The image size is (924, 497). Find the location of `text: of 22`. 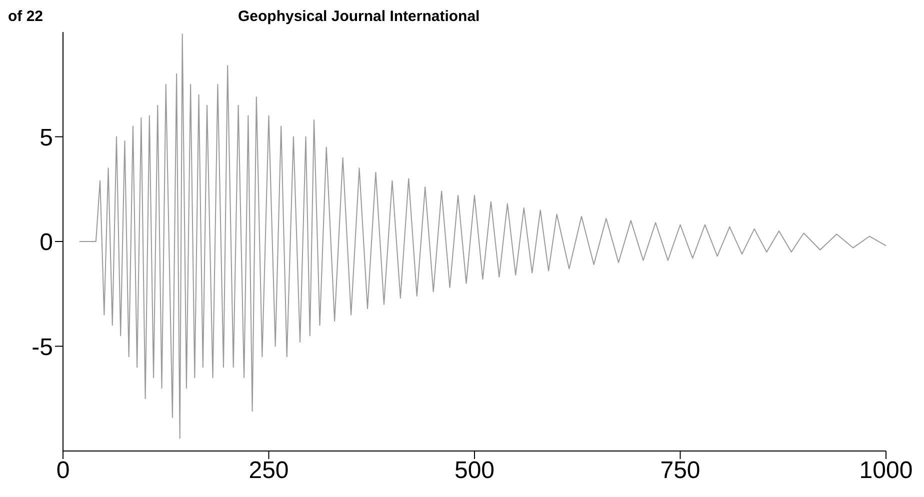

text: of 22 is located at coordinates (26, 16).